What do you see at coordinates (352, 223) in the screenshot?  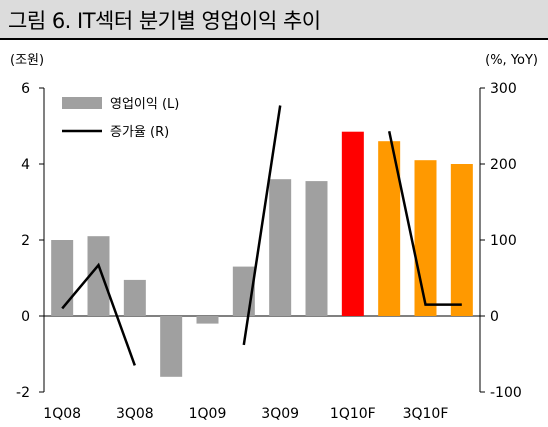 I see `bar-1Q10F` at bounding box center [352, 223].